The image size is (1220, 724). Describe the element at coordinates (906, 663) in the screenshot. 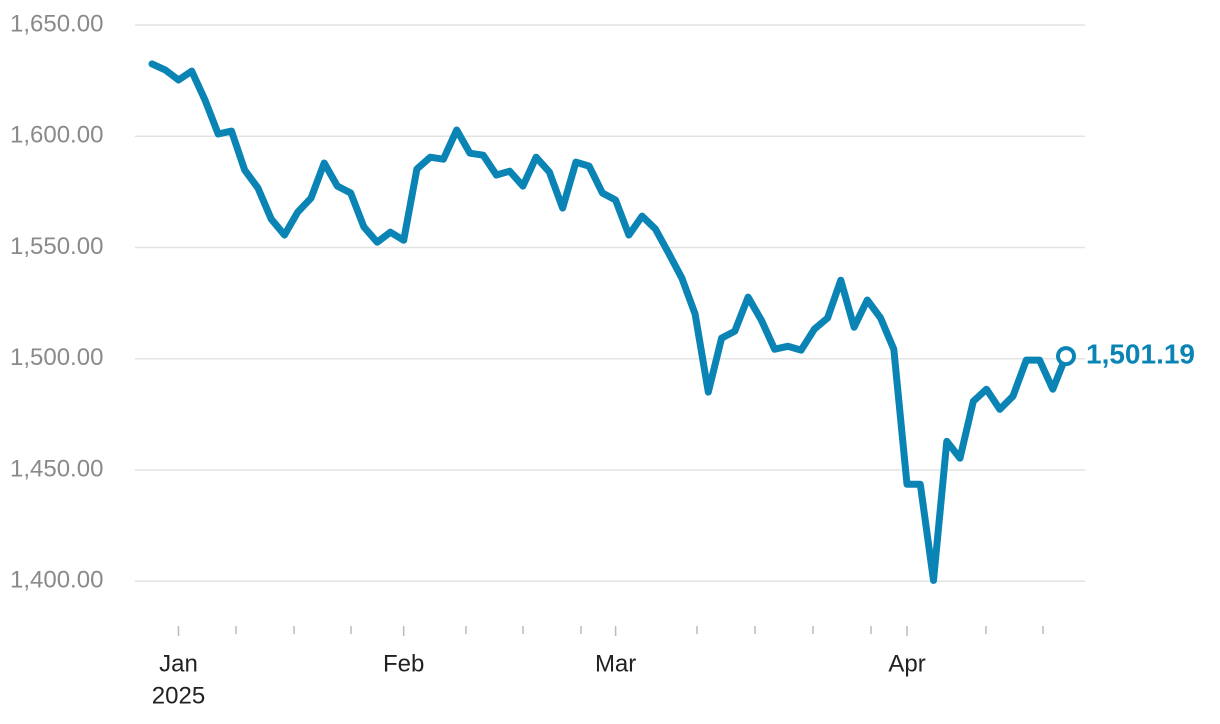

I see `x-tick-label: Apr` at that location.